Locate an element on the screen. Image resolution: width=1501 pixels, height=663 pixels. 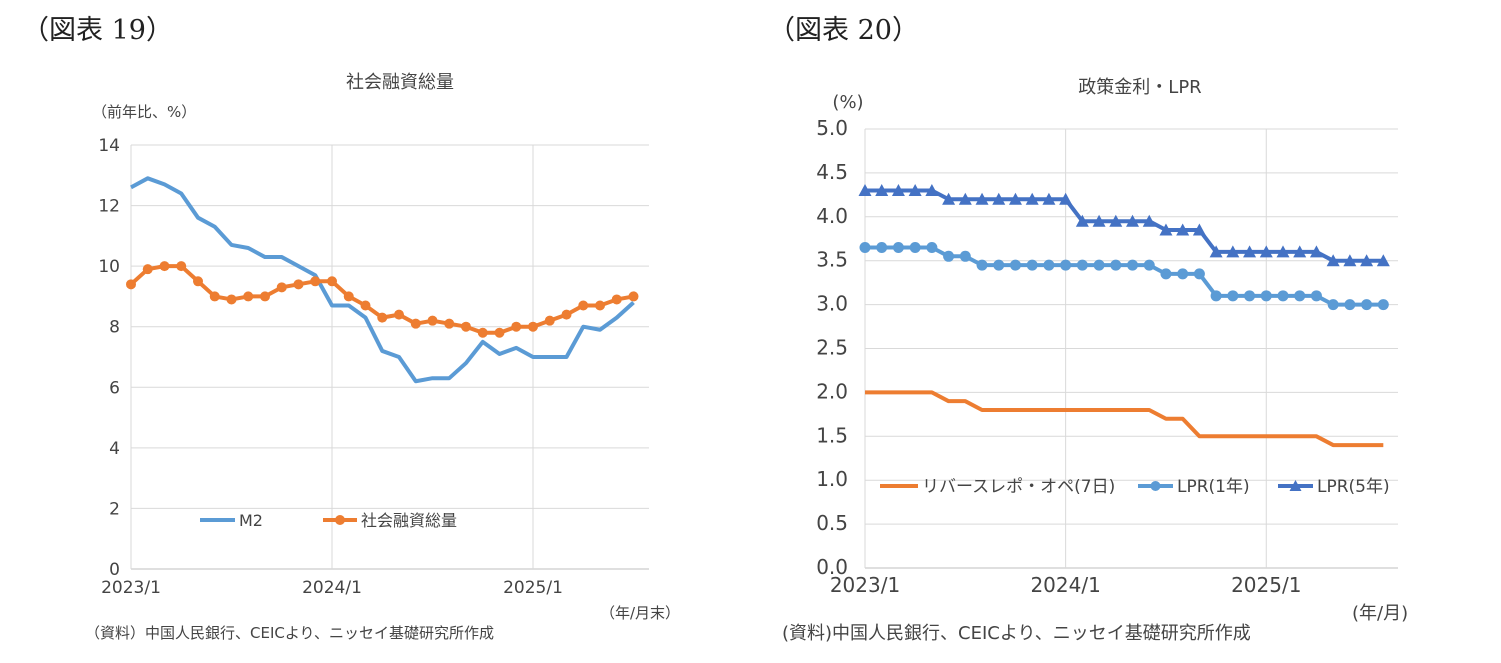
legend-label: LPR(5年) is located at coordinates (1353, 487).